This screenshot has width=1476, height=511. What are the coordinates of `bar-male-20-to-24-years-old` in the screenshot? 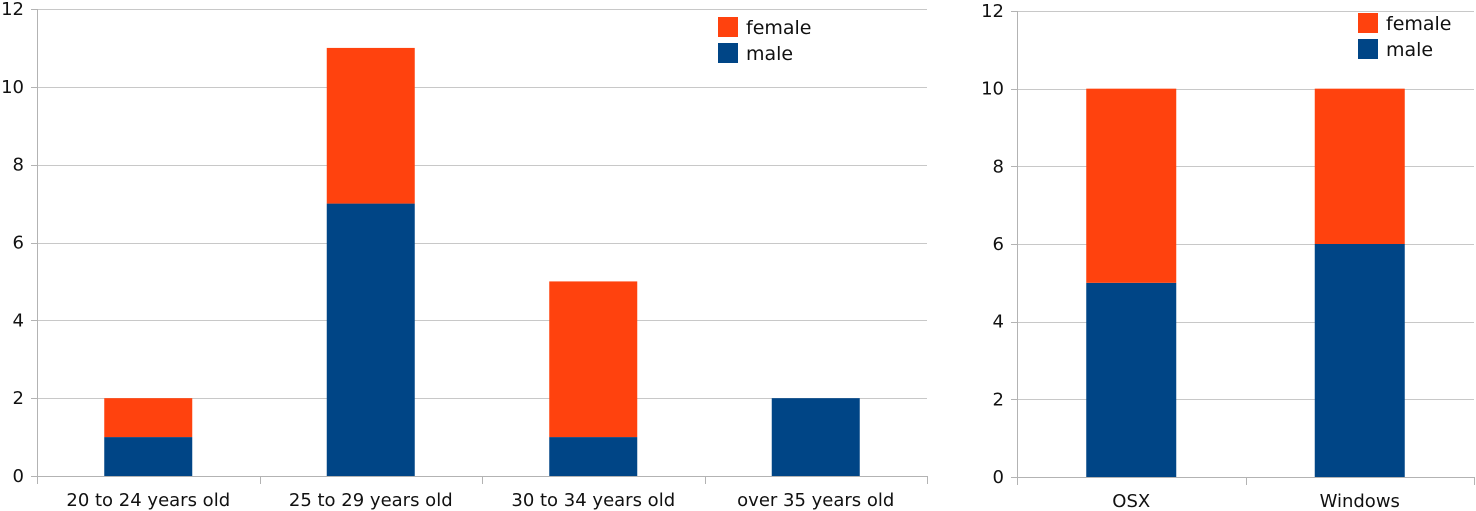 It's located at (148, 456).